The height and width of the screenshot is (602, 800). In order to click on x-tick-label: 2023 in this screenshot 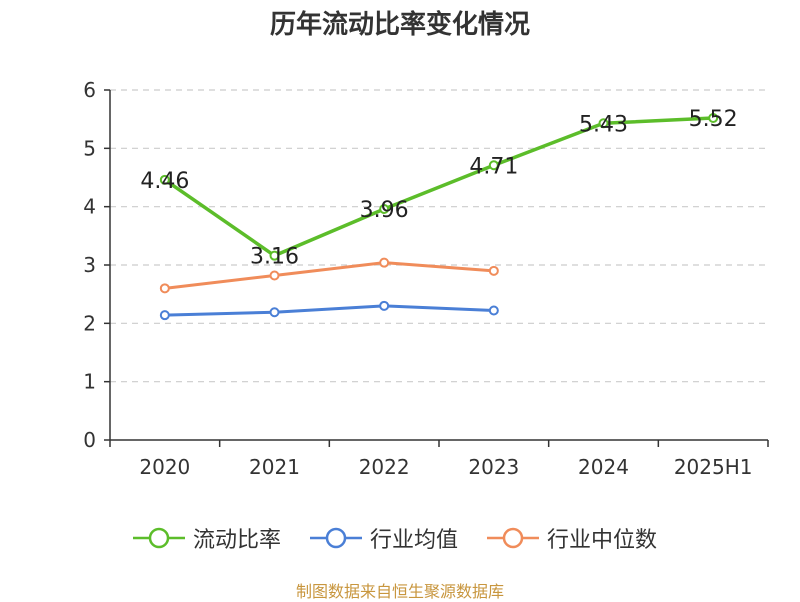, I will do `click(493, 467)`.